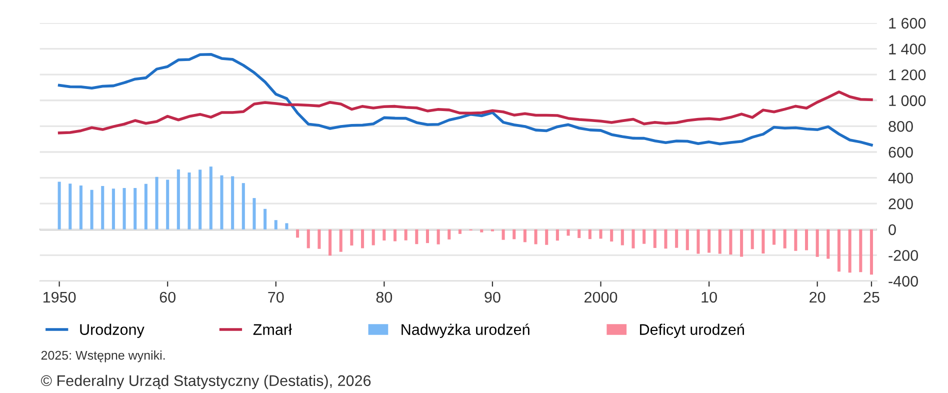 This screenshot has height=393, width=948. I want to click on y-tick-label: 1 600, so click(907, 23).